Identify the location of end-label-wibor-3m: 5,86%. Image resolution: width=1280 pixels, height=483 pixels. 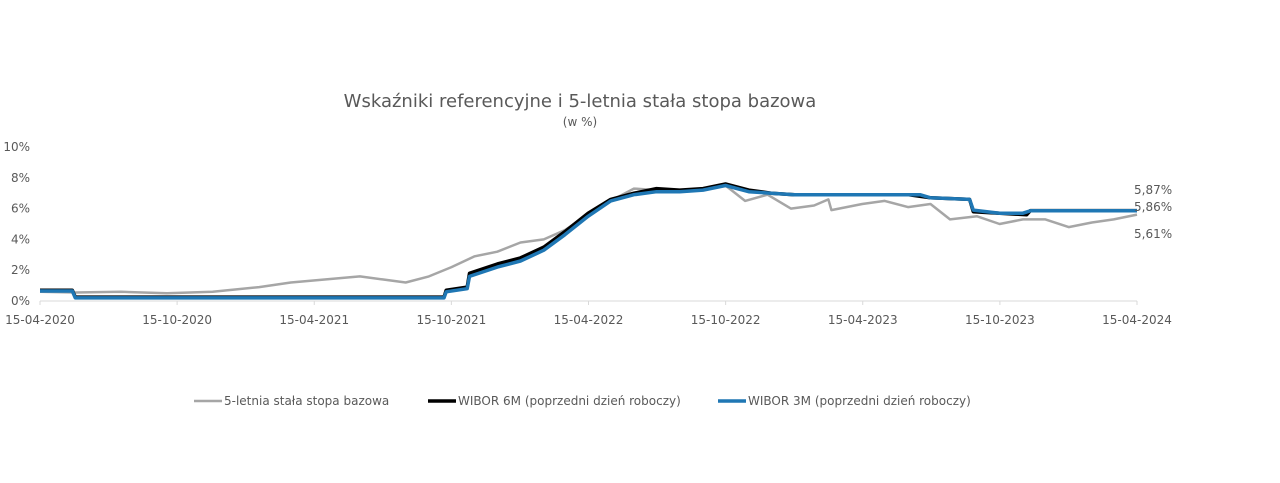
(1153, 207).